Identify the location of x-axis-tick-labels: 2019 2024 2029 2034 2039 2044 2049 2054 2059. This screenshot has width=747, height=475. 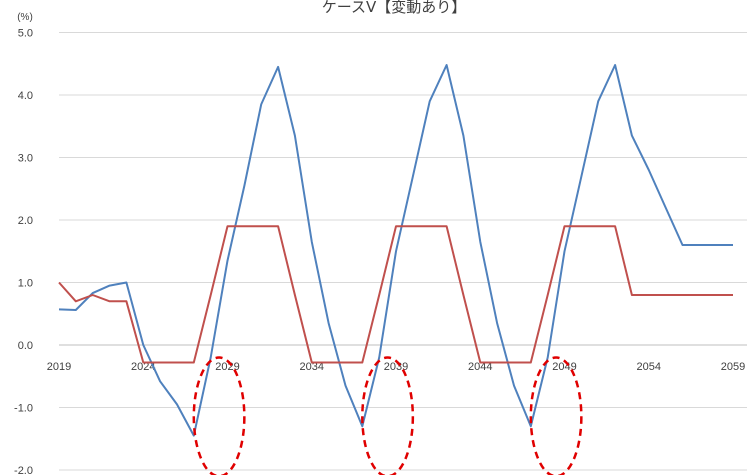
(396, 367).